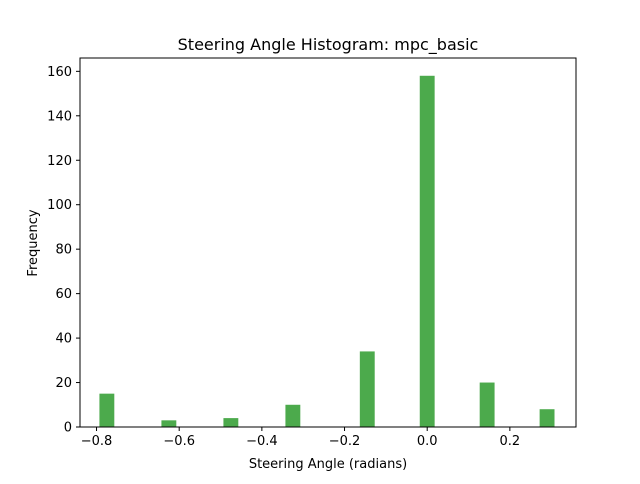 This screenshot has width=640, height=484. What do you see at coordinates (63, 383) in the screenshot?
I see `y-tick-label: 20` at bounding box center [63, 383].